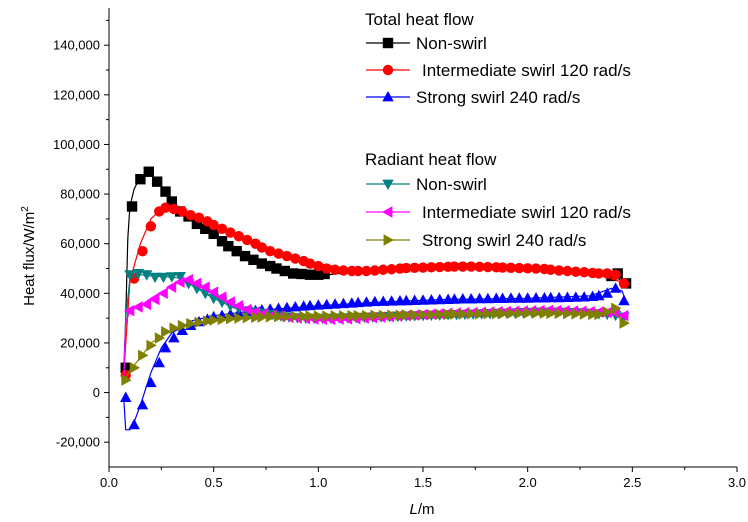 This screenshot has width=748, height=522. Describe the element at coordinates (426, 43) in the screenshot. I see `legend-item: Non-swirl` at that location.